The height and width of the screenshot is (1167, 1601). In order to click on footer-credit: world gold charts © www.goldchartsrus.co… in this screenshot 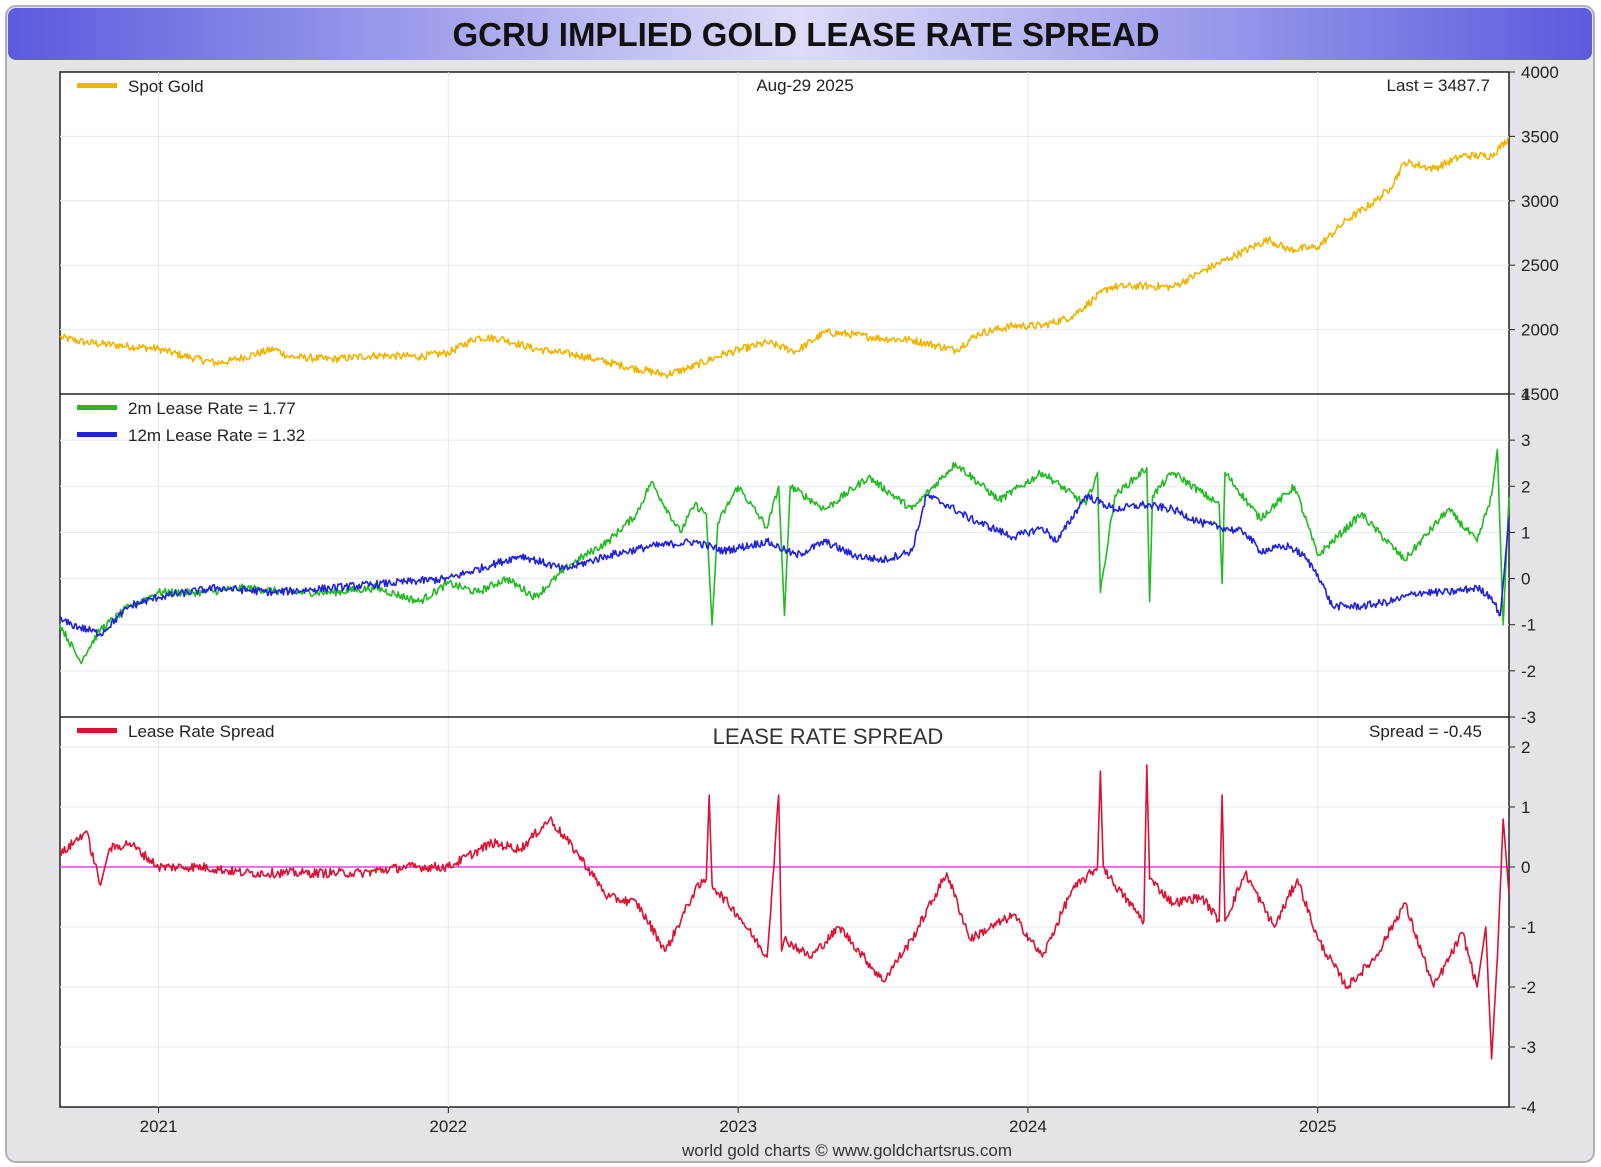, I will do `click(846, 1150)`.